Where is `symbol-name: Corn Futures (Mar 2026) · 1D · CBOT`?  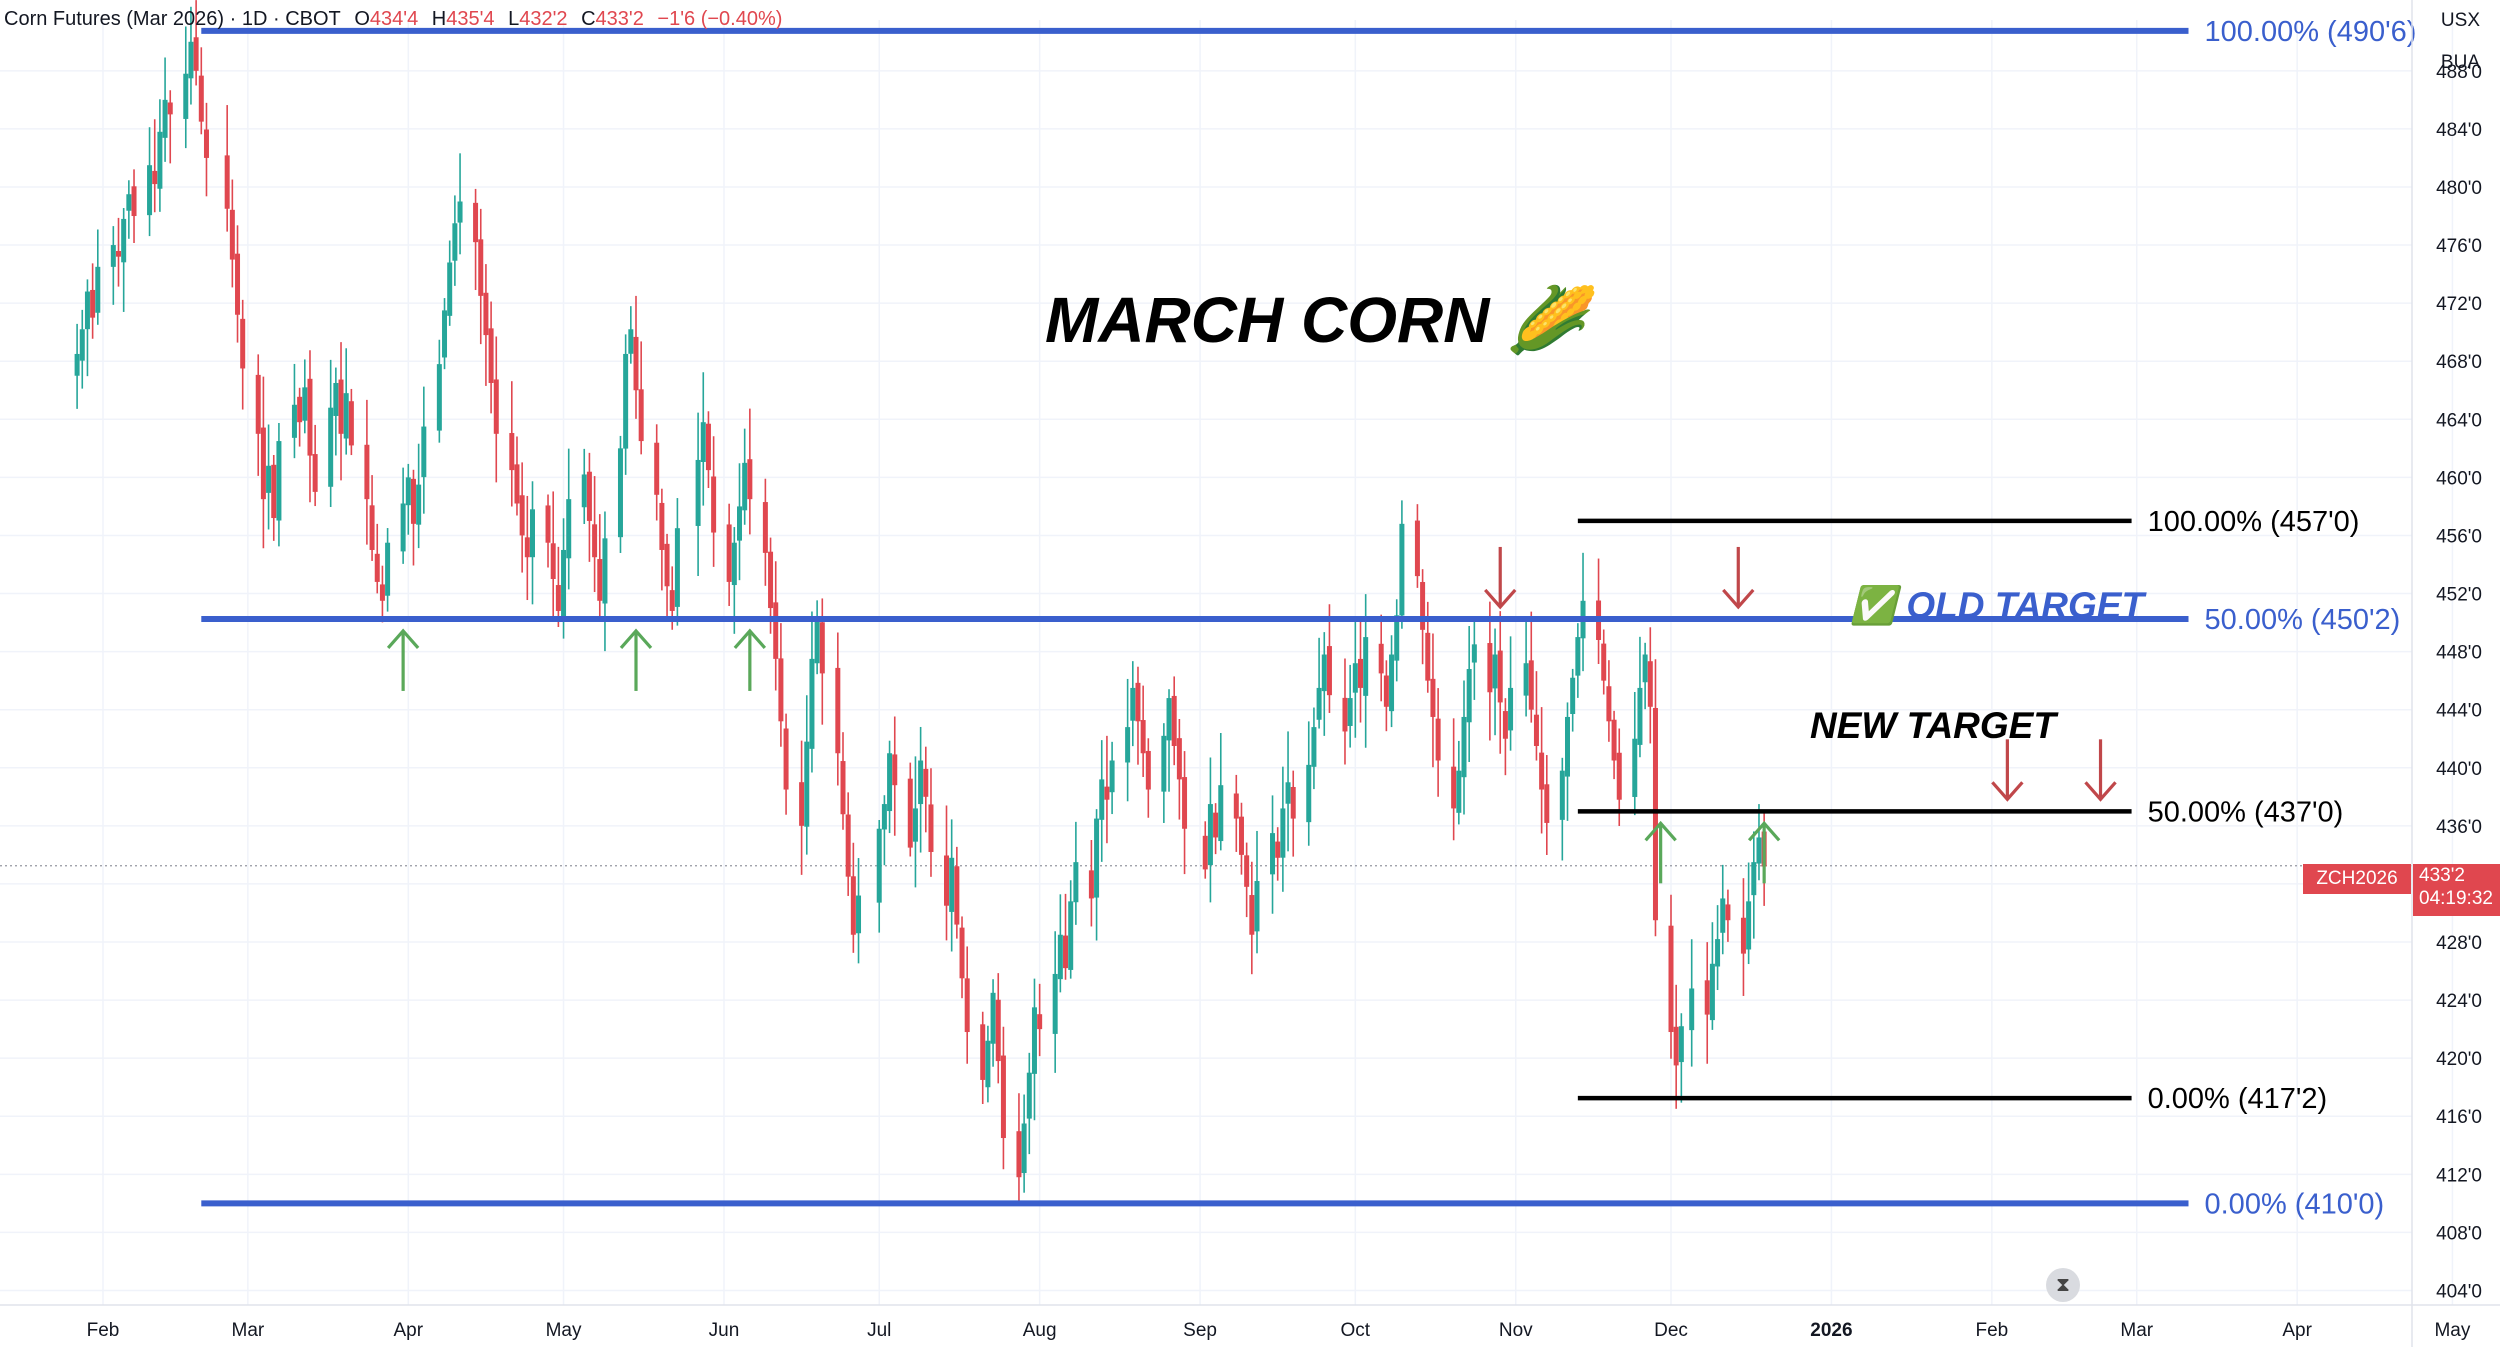 symbol-name: Corn Futures (Mar 2026) · 1D · CBOT is located at coordinates (172, 19).